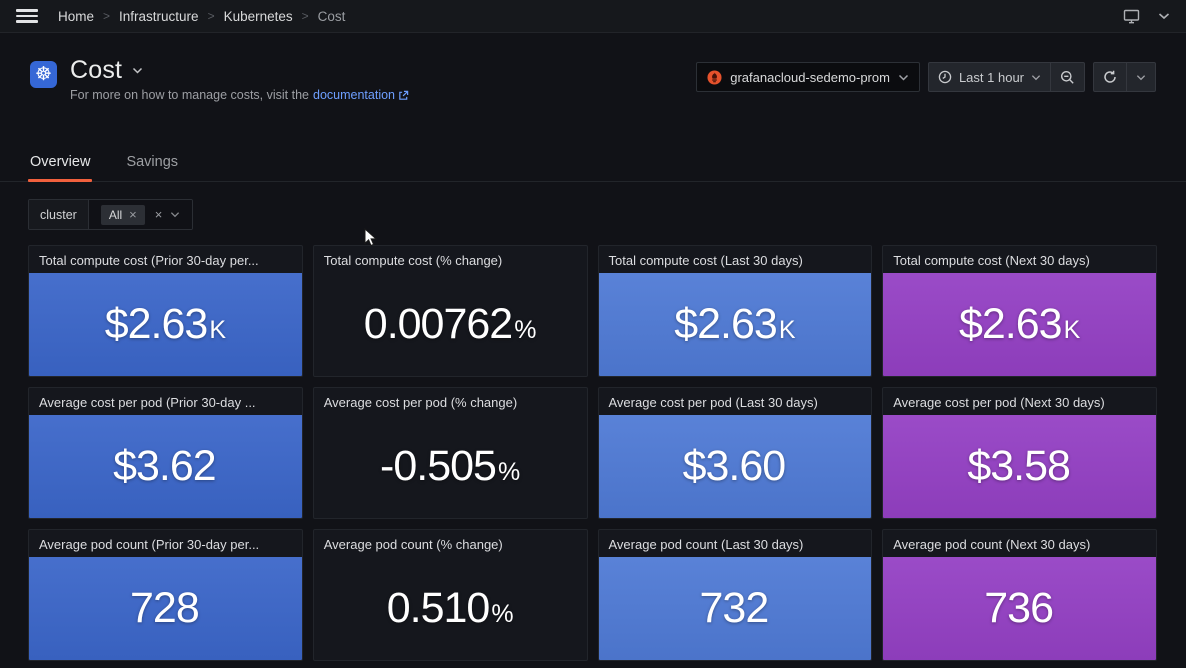 Image resolution: width=1186 pixels, height=668 pixels. I want to click on panel-avg-pod-count-change: Average pod count (% change) 0.510%, so click(450, 595).